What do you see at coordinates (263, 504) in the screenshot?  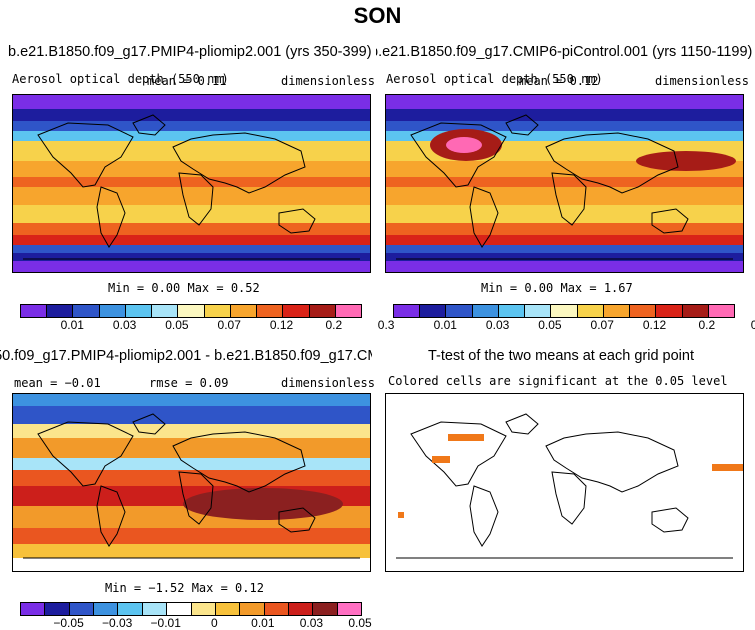 I see `anomaly-region` at bounding box center [263, 504].